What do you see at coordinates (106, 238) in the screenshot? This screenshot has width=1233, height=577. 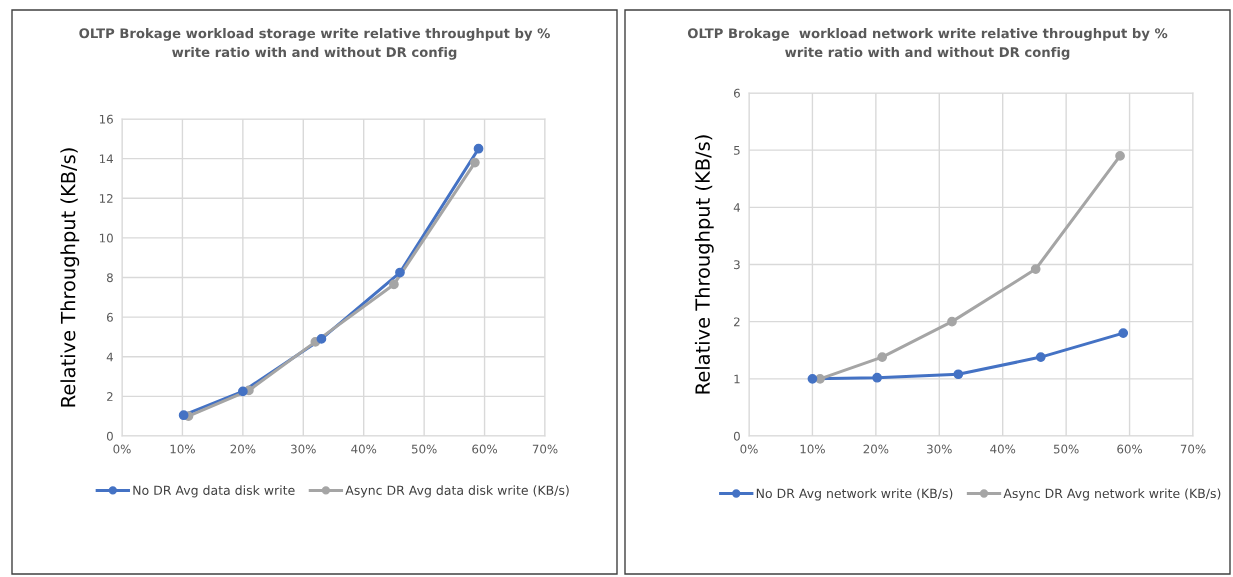 I see `y-tick-label: 10` at bounding box center [106, 238].